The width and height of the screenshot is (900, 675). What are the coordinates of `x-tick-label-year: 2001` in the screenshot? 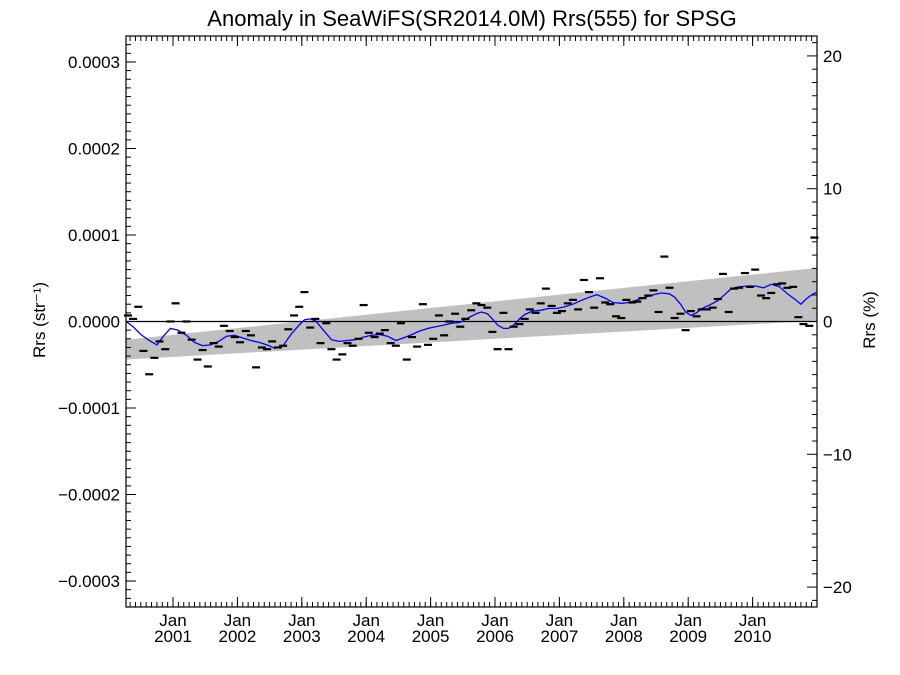 It's located at (173, 636).